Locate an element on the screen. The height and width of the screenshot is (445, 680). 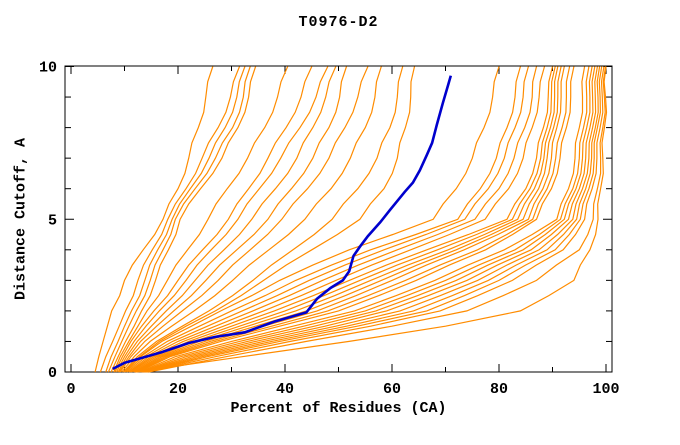
x-tick-label: 100 is located at coordinates (605, 389).